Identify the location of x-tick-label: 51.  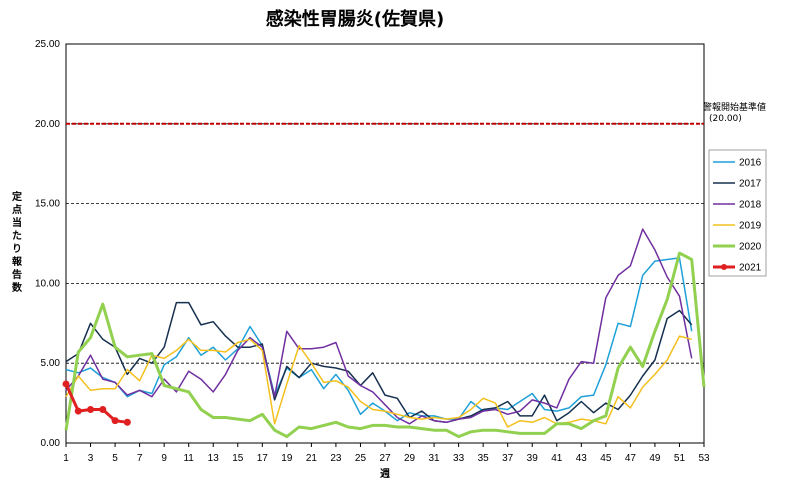
(680, 458).